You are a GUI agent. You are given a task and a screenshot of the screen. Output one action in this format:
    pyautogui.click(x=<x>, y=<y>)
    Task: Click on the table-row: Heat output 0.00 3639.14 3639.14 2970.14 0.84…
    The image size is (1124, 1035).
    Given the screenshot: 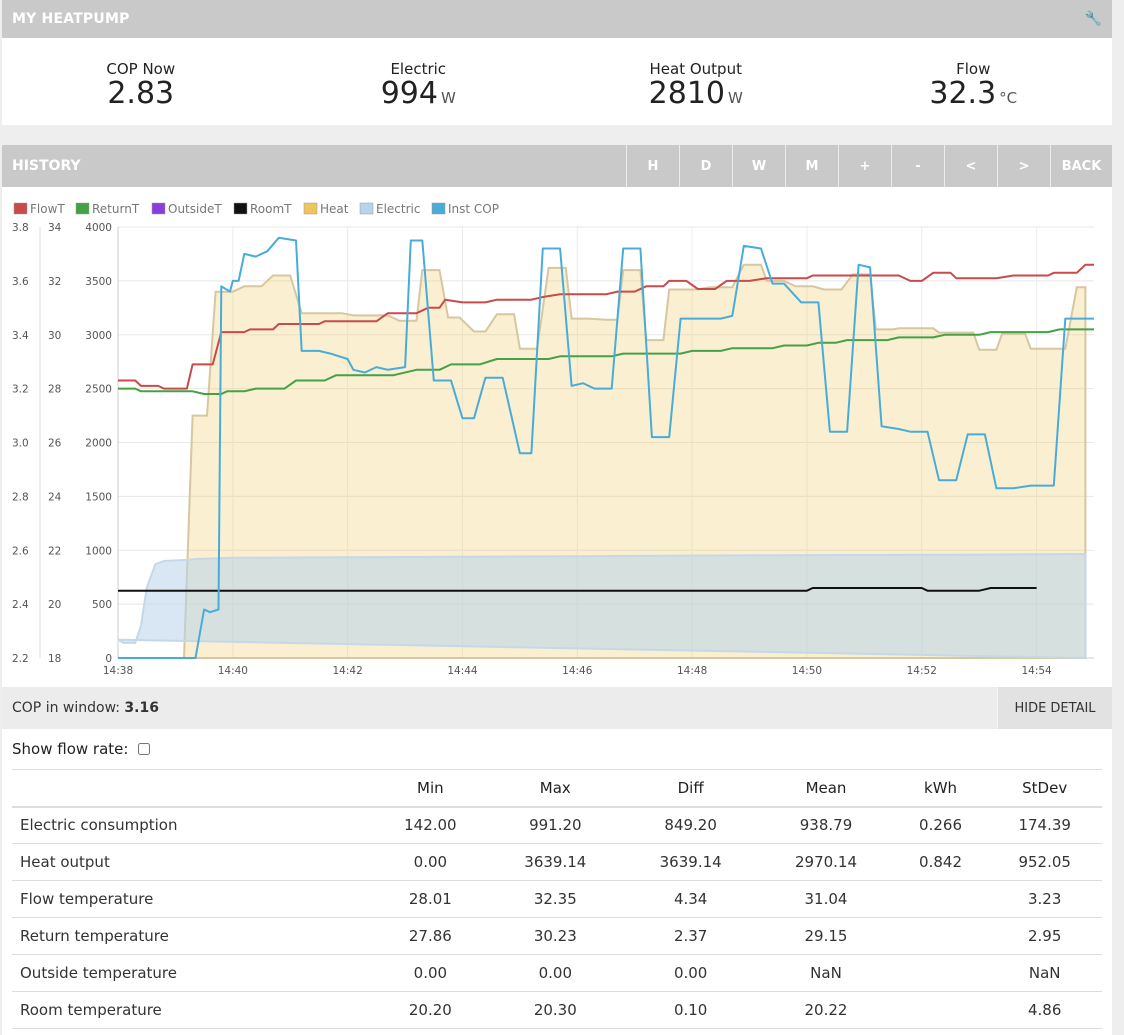 What is the action you would take?
    pyautogui.click(x=557, y=862)
    